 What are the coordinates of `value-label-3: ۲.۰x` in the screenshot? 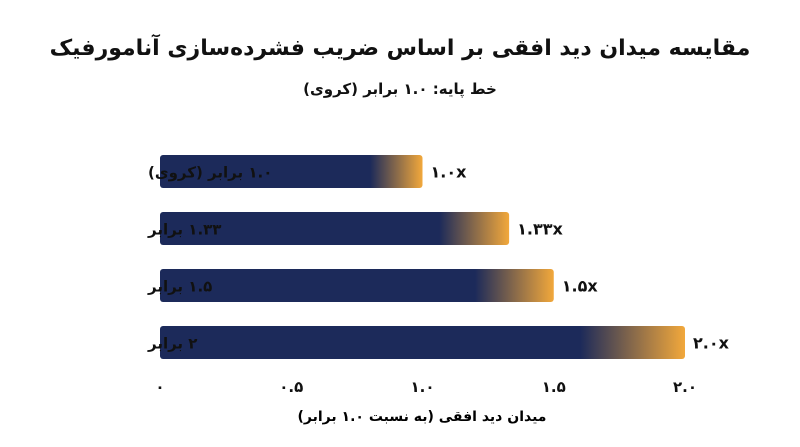 It's located at (711, 343).